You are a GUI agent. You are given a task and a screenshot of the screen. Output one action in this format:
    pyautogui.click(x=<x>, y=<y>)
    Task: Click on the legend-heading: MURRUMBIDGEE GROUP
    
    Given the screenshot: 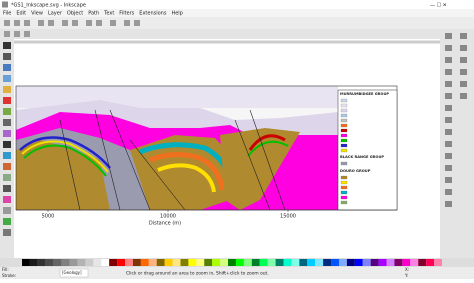 What is the action you would take?
    pyautogui.click(x=364, y=94)
    